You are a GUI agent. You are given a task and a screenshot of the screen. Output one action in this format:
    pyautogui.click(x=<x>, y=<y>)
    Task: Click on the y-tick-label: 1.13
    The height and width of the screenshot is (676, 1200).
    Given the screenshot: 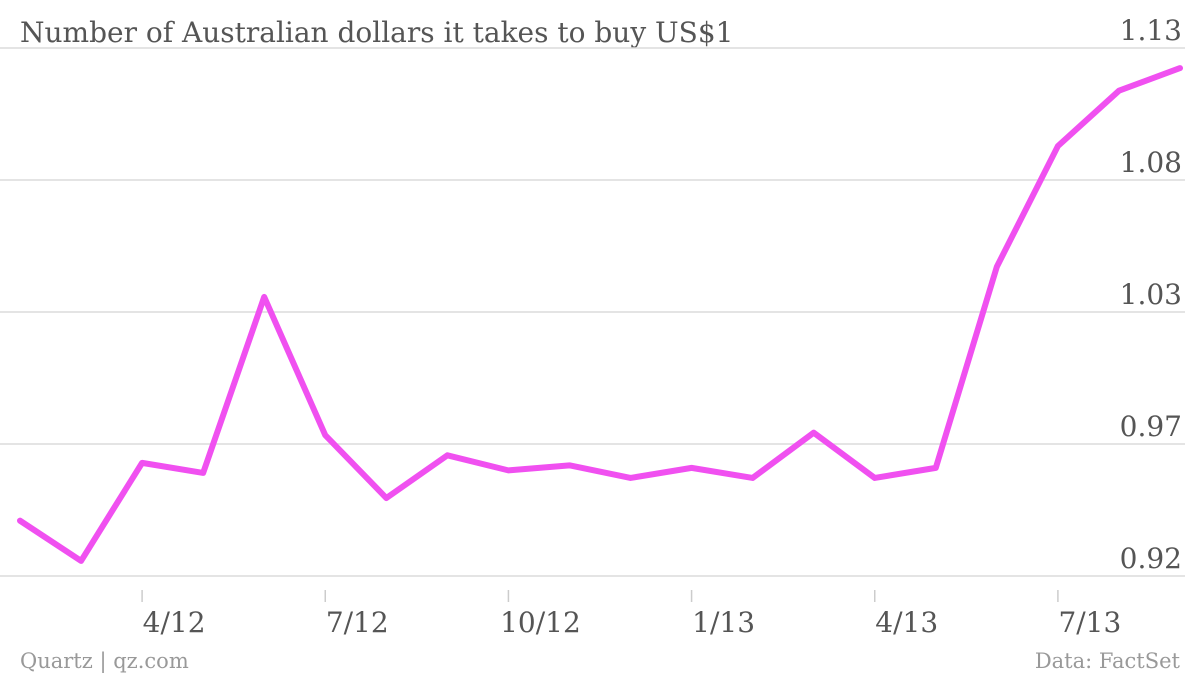 What is the action you would take?
    pyautogui.click(x=1151, y=30)
    